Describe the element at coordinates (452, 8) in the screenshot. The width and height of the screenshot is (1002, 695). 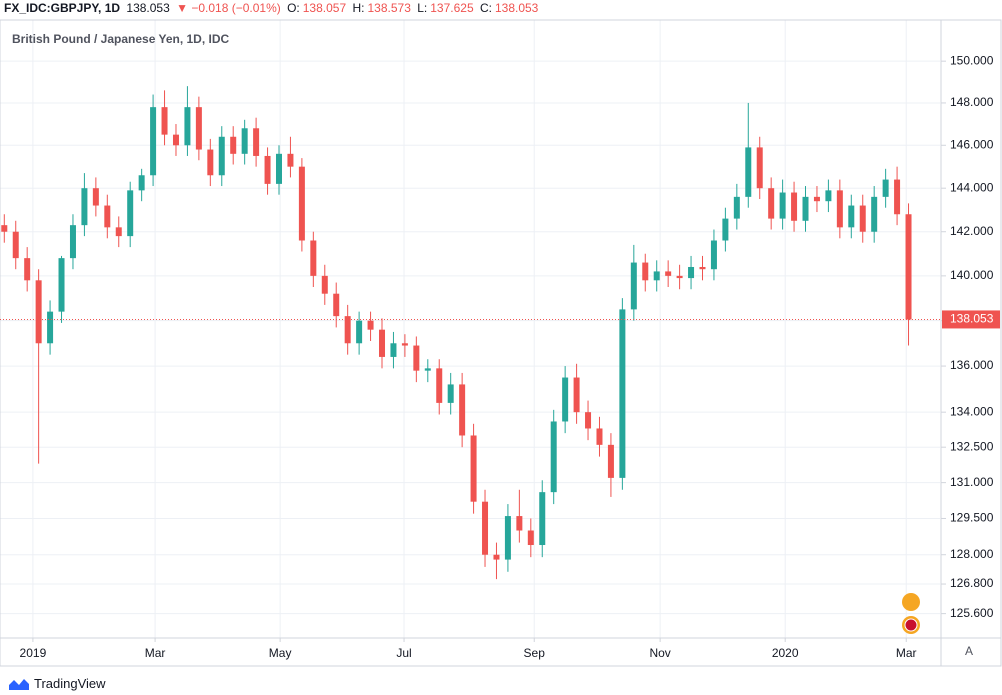
I see `ohlc-value: 137.625` at that location.